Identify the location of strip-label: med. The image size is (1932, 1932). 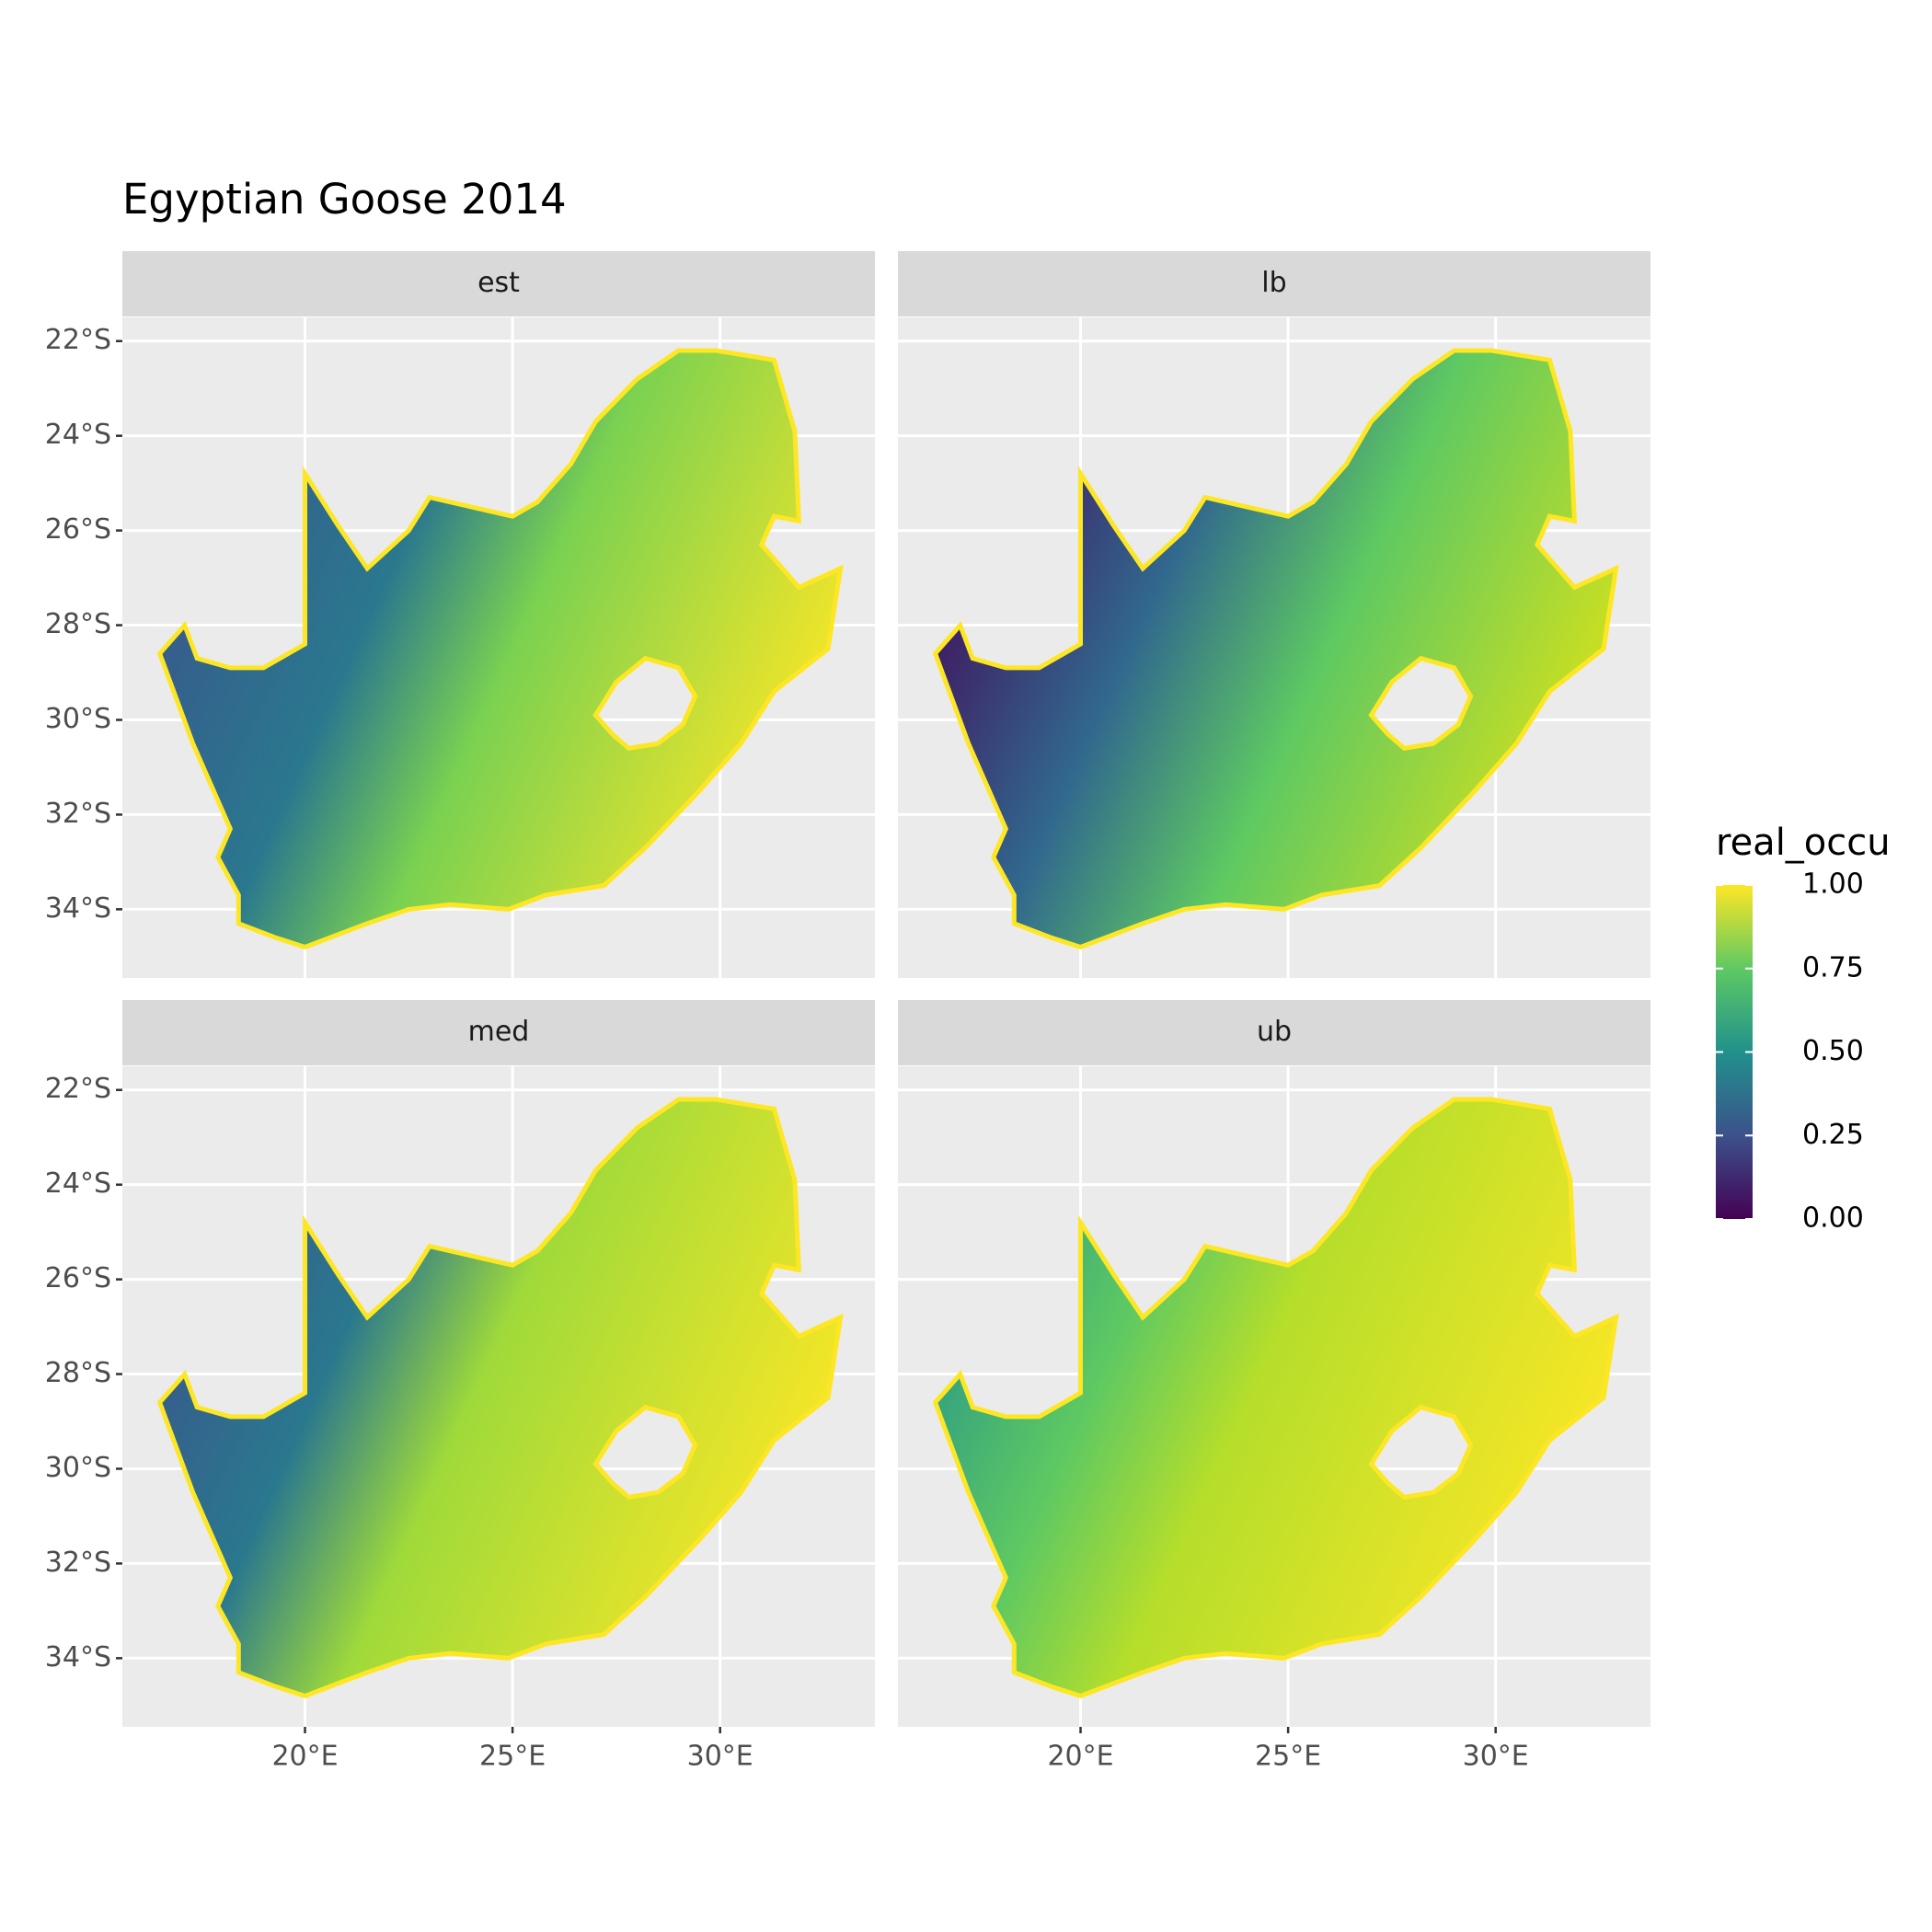
(499, 1032).